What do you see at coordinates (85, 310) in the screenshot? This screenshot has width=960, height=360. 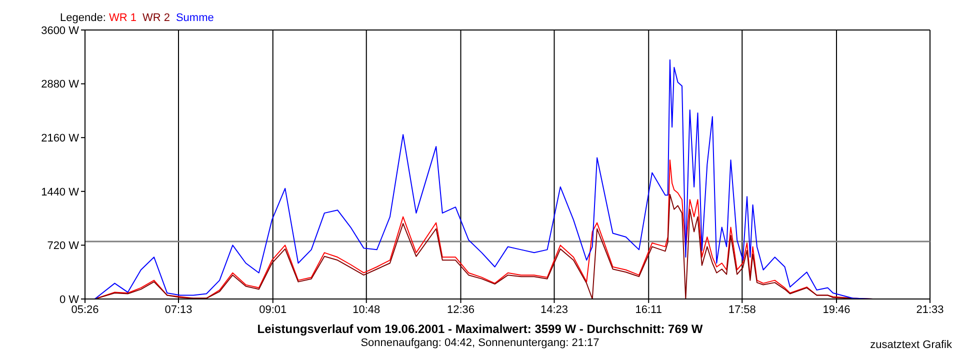 I see `x-tick-label: 05:26` at bounding box center [85, 310].